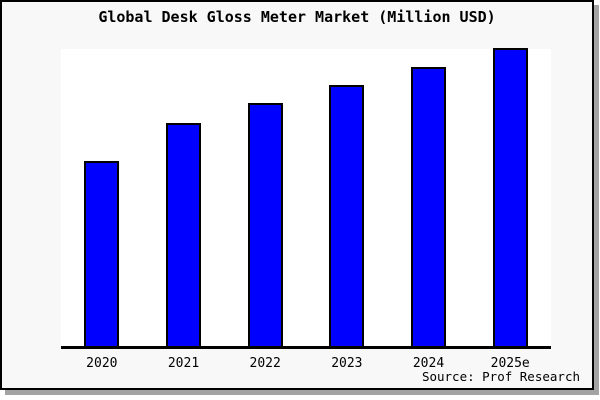 This screenshot has height=400, width=600. What do you see at coordinates (428, 363) in the screenshot?
I see `x-tick-label-2024: 2024` at bounding box center [428, 363].